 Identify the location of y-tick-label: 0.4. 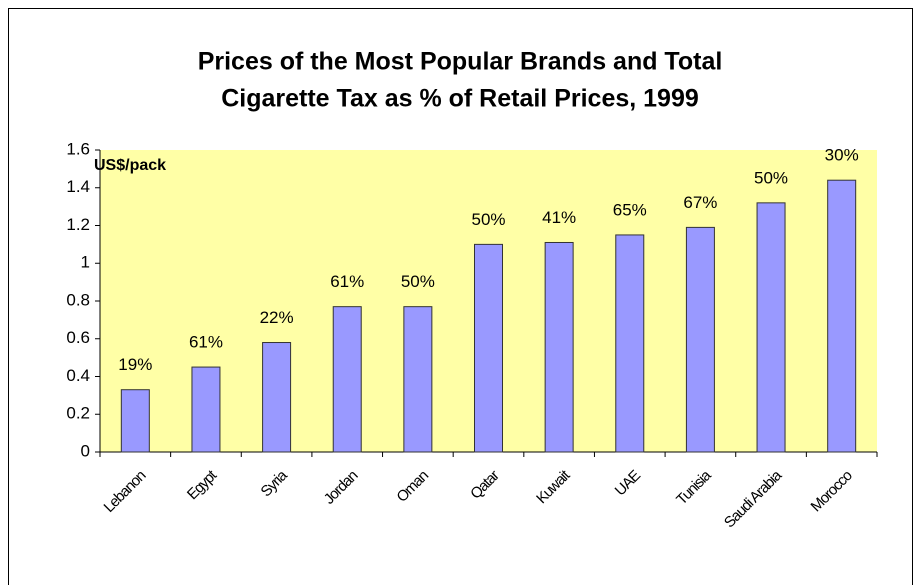
(78, 375).